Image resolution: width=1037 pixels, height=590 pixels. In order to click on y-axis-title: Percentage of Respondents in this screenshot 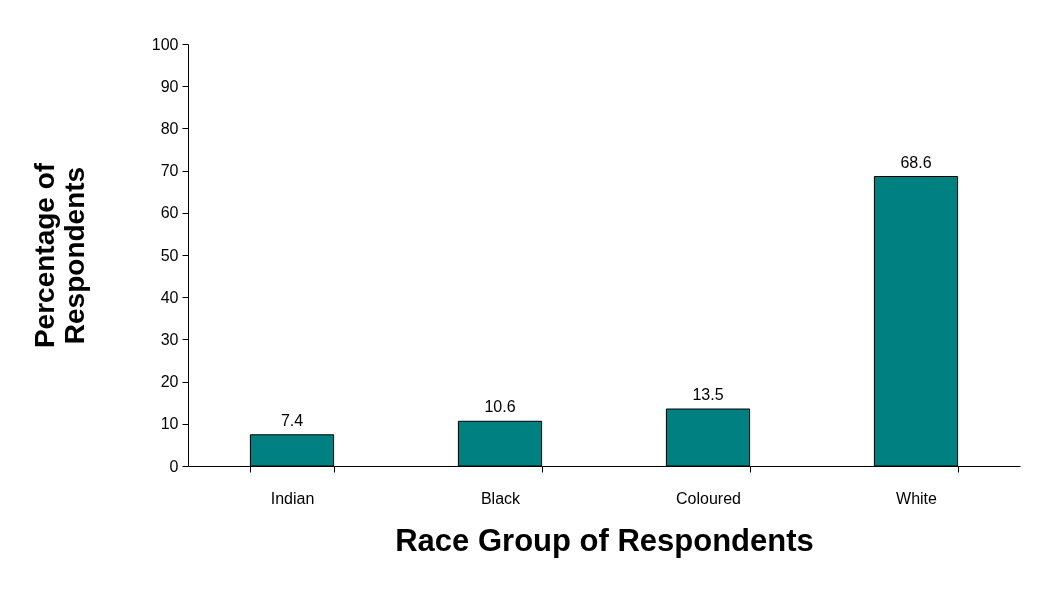, I will do `click(59, 255)`.